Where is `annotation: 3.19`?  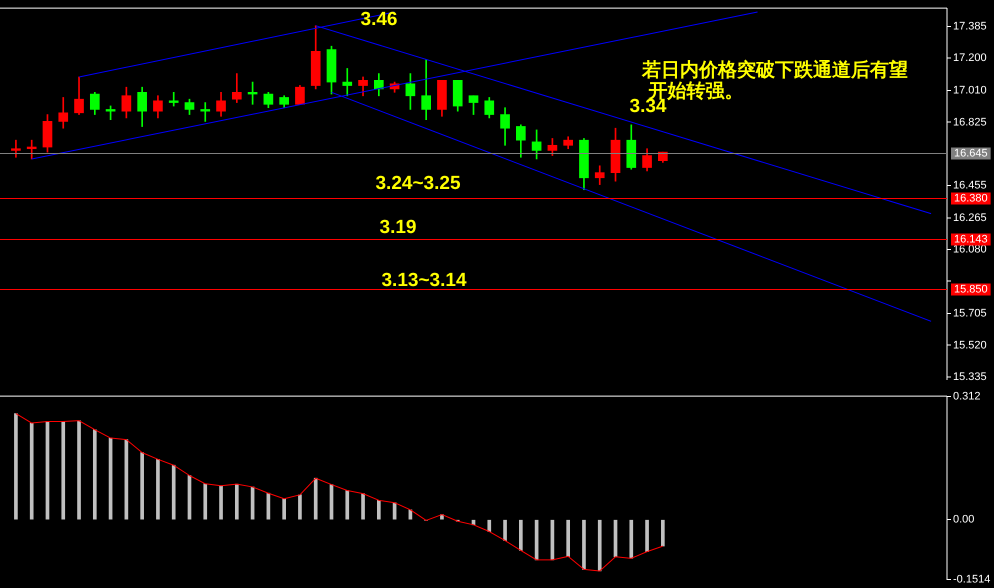
annotation: 3.19 is located at coordinates (398, 227).